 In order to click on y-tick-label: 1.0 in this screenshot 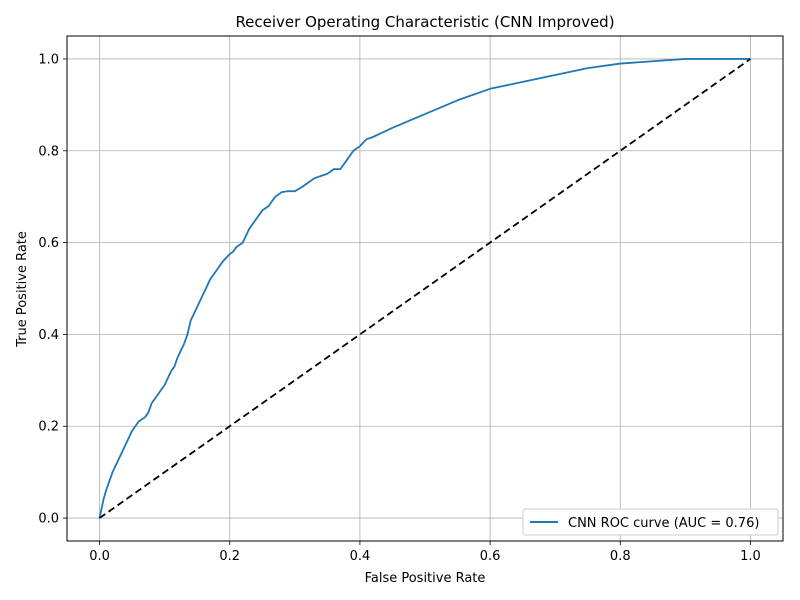, I will do `click(48, 59)`.